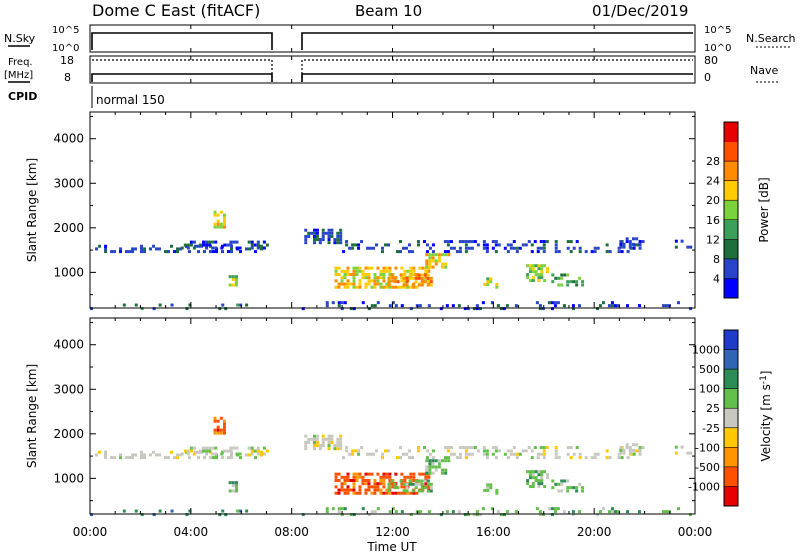 This screenshot has height=554, width=800. Describe the element at coordinates (731, 249) in the screenshot. I see `colorbar-segment` at that location.